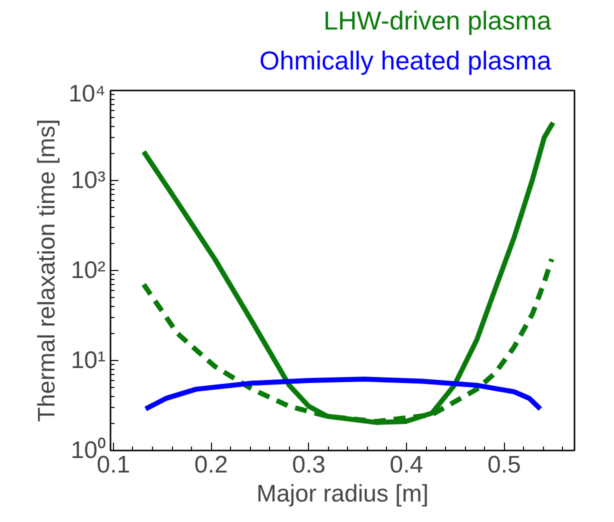  Describe the element at coordinates (407, 465) in the screenshot. I see `x-tick-label: 0.4` at that location.